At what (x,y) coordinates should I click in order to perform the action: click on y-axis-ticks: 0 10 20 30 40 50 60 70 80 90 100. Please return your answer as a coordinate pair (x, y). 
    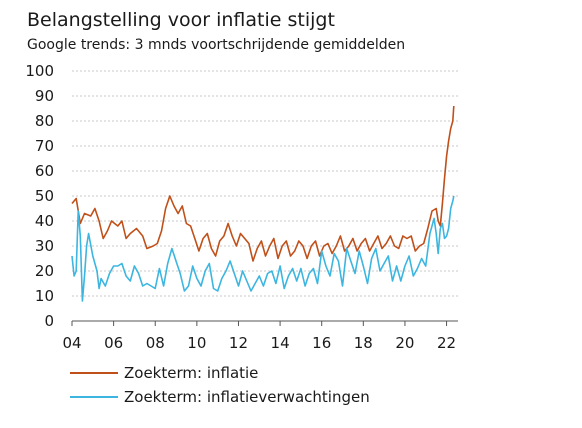
    Looking at the image, I should click on (39, 196).